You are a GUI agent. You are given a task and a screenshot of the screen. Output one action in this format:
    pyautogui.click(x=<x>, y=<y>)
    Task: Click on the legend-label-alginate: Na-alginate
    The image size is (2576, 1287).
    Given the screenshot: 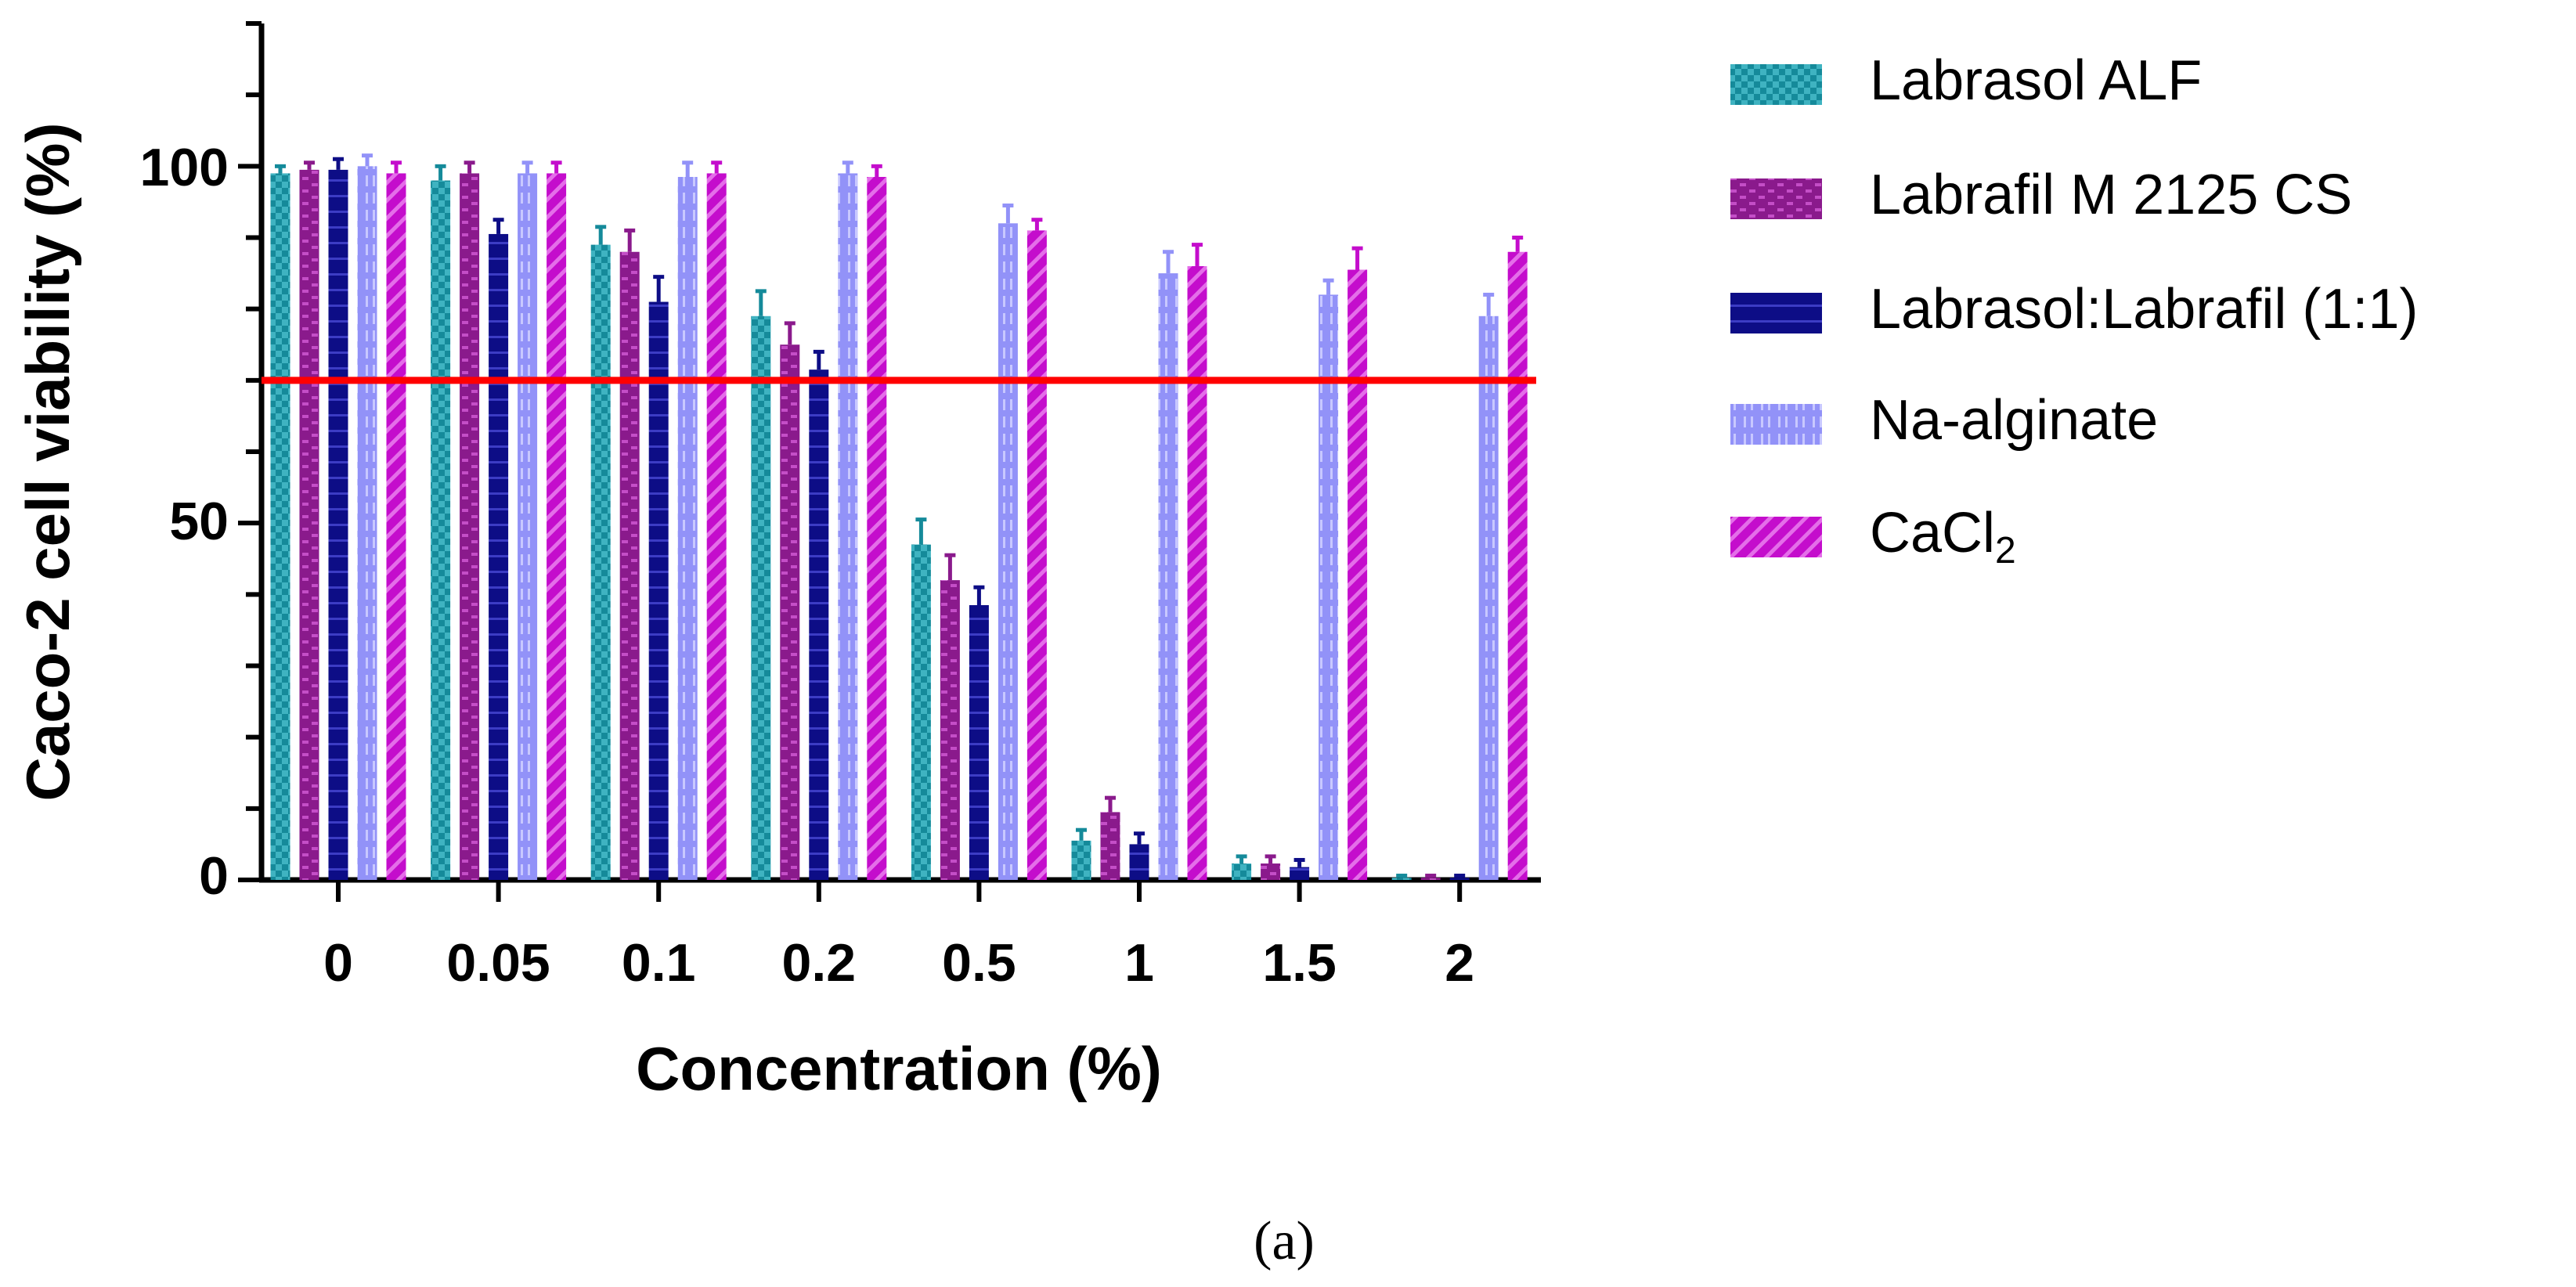 What is the action you would take?
    pyautogui.click(x=2014, y=420)
    